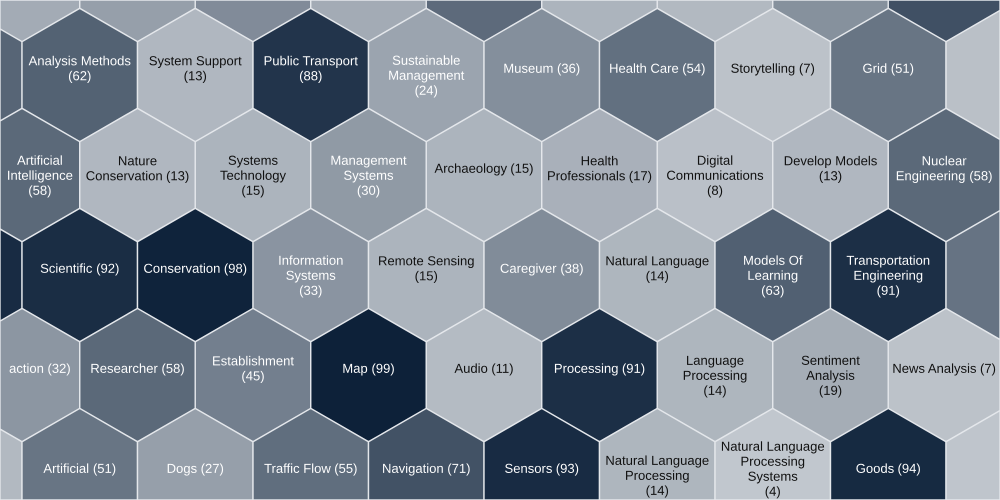 Image resolution: width=1000 pixels, height=500 pixels. What do you see at coordinates (502, 369) in the screenshot?
I see `data-label: (11)` at bounding box center [502, 369].